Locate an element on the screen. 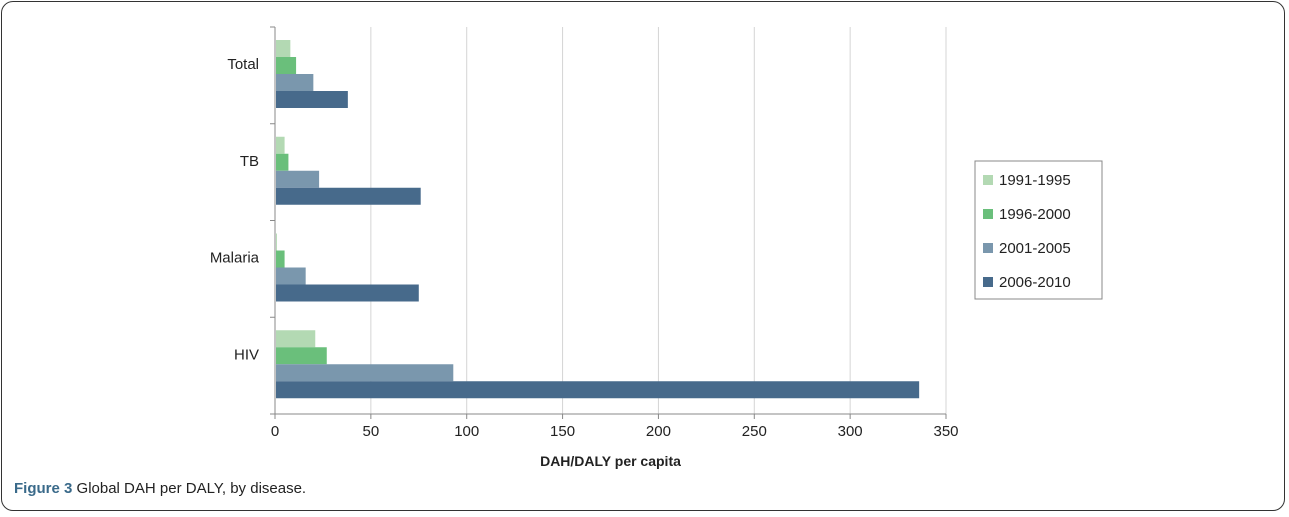 The width and height of the screenshot is (1289, 517). bar-1996-2000-Total is located at coordinates (286, 65).